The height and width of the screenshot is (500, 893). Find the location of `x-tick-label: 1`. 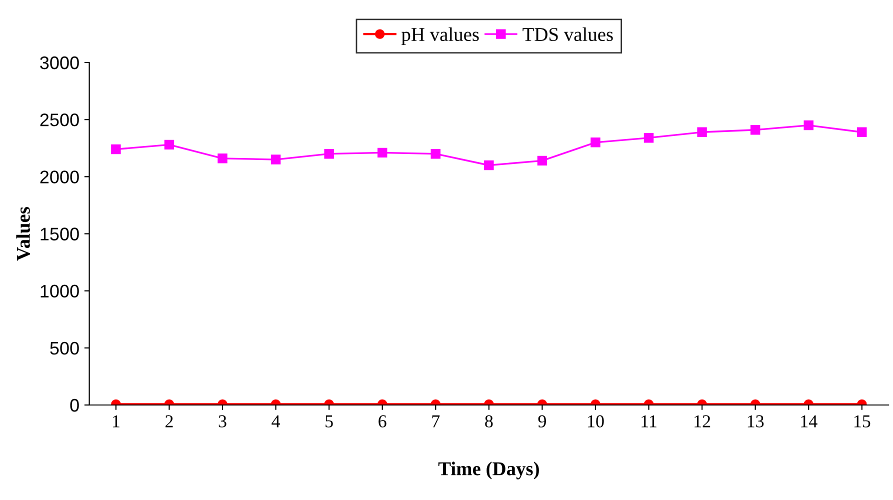

x-tick-label: 1 is located at coordinates (116, 421).